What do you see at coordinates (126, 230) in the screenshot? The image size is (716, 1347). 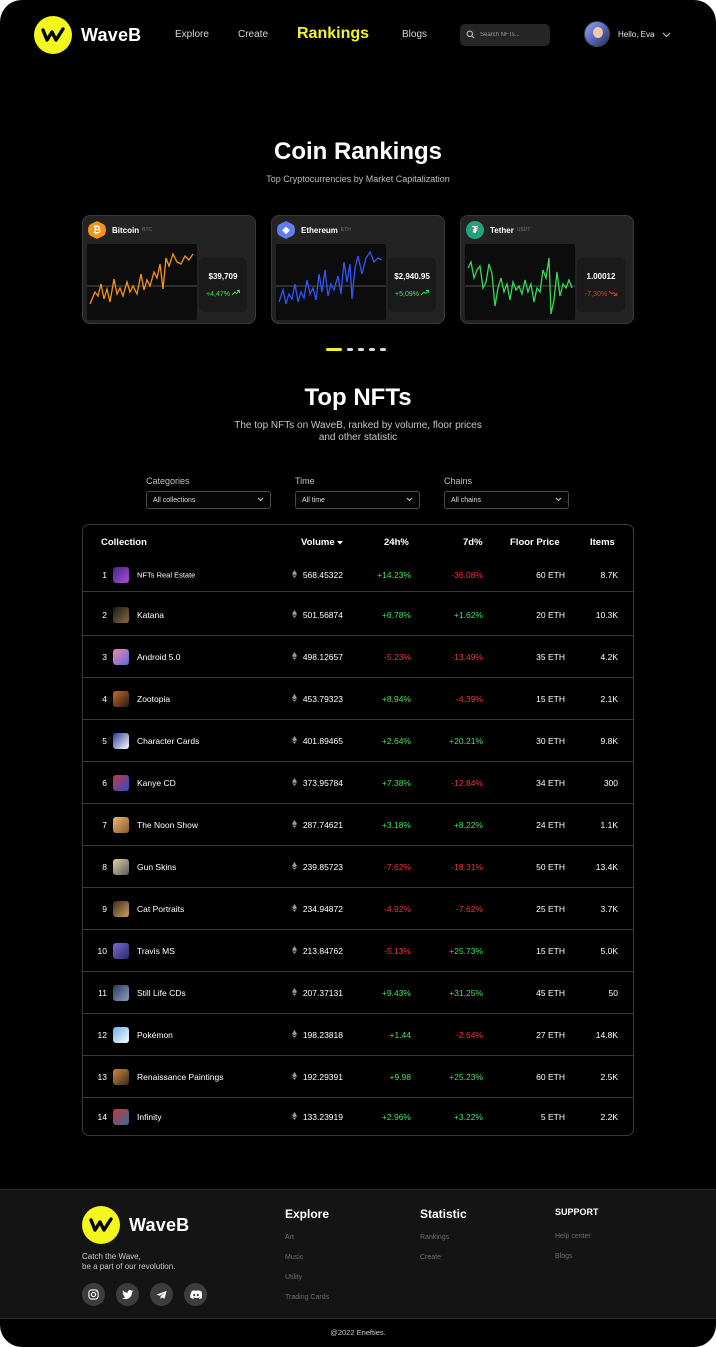 I see `coin-name: Bitcoin` at bounding box center [126, 230].